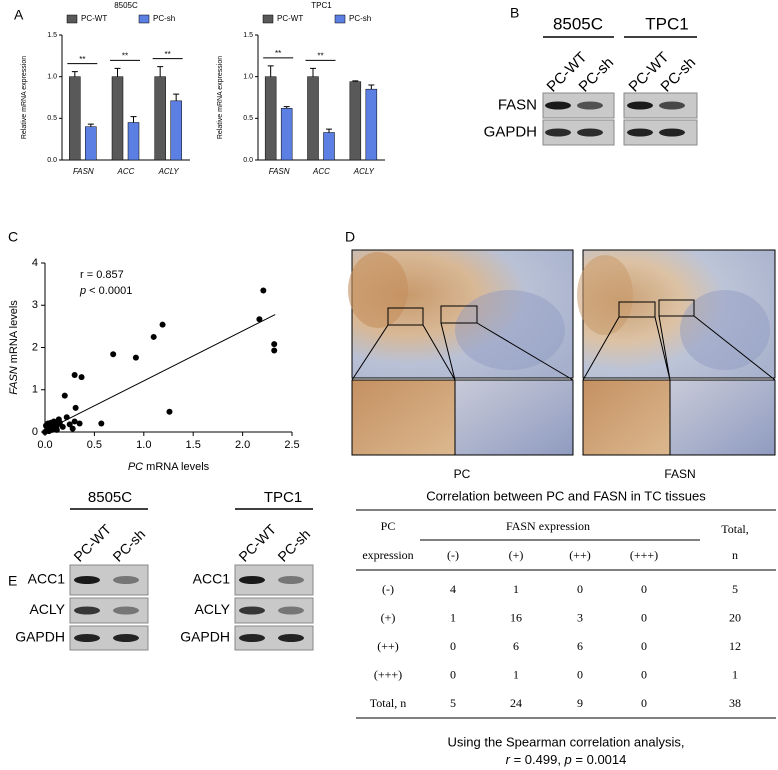 This screenshot has height=770, width=778. I want to click on table-cell: Total, n, so click(388, 703).